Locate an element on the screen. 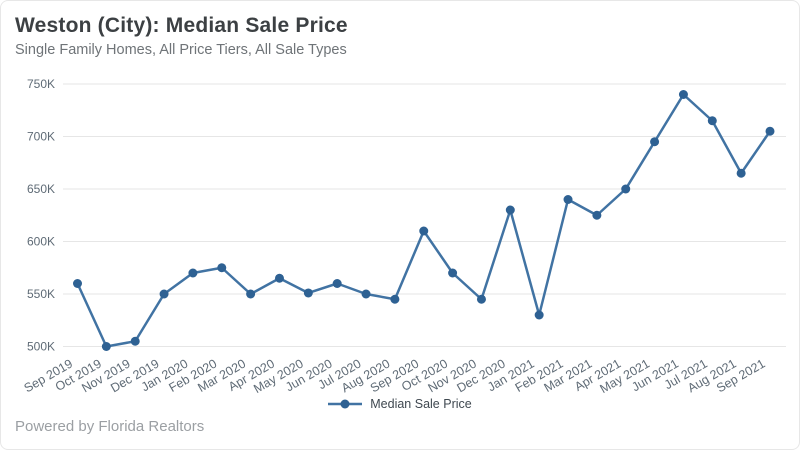  y-axis-tick-label: 550K is located at coordinates (41, 294).